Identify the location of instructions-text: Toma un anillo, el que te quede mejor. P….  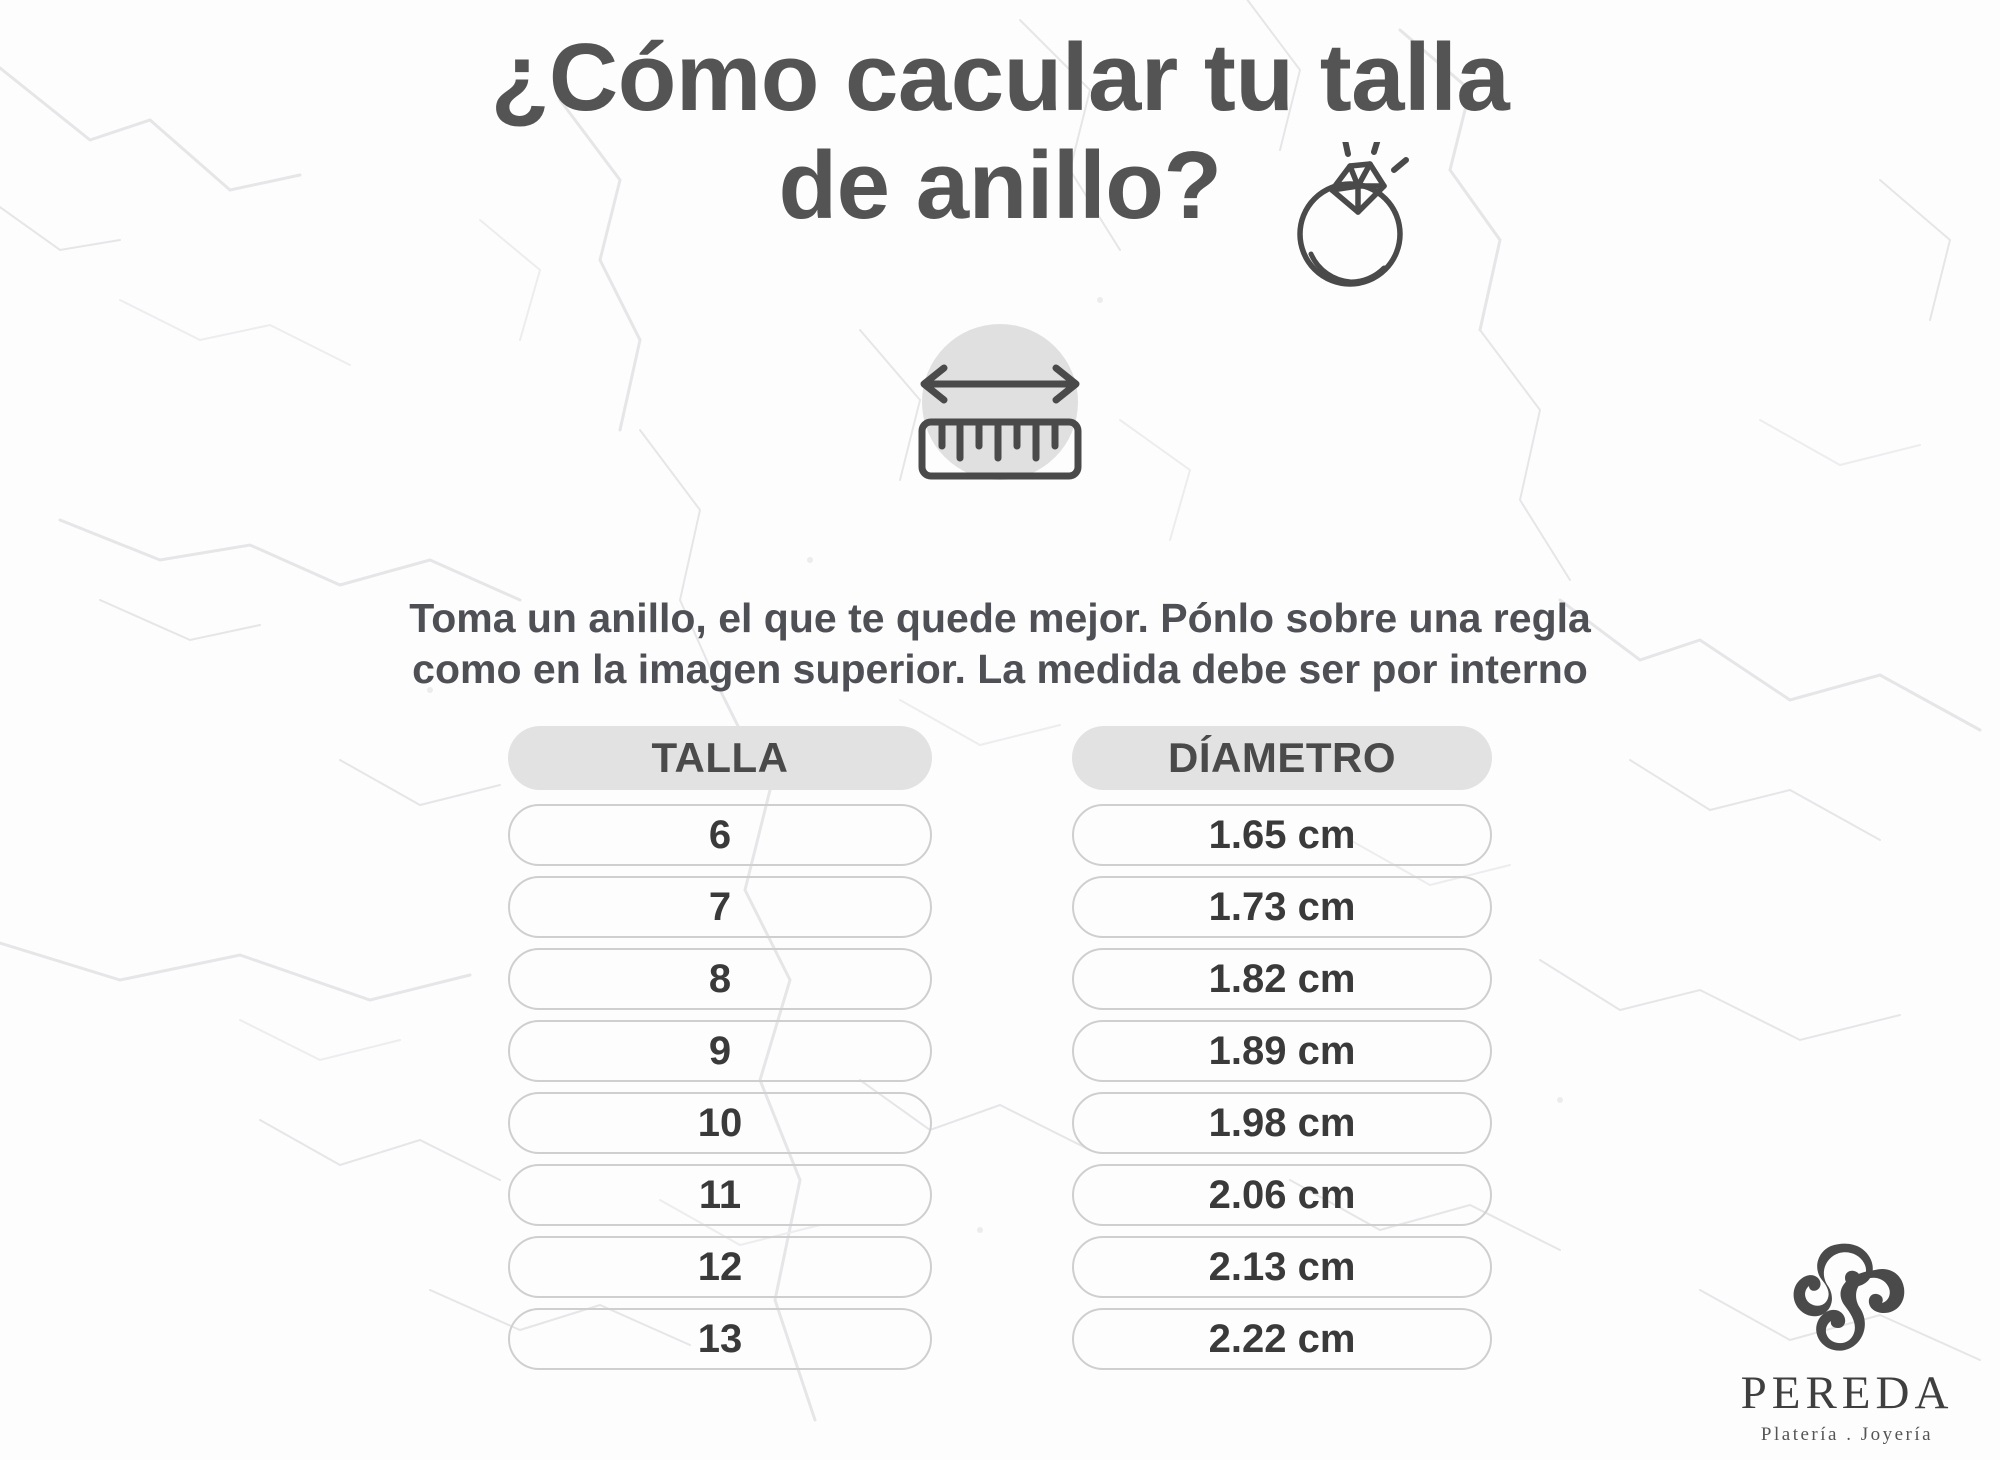
(1000, 644).